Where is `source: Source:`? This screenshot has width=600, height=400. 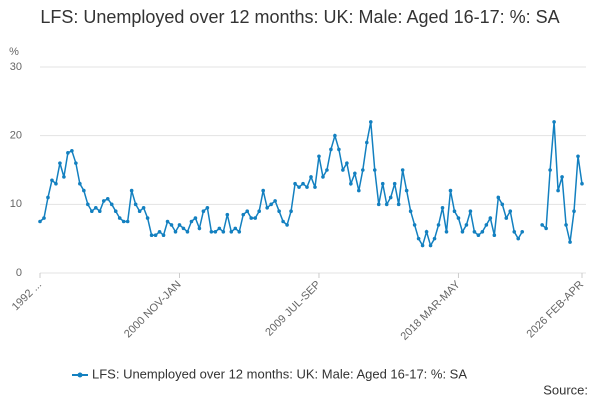 source: Source: is located at coordinates (565, 389).